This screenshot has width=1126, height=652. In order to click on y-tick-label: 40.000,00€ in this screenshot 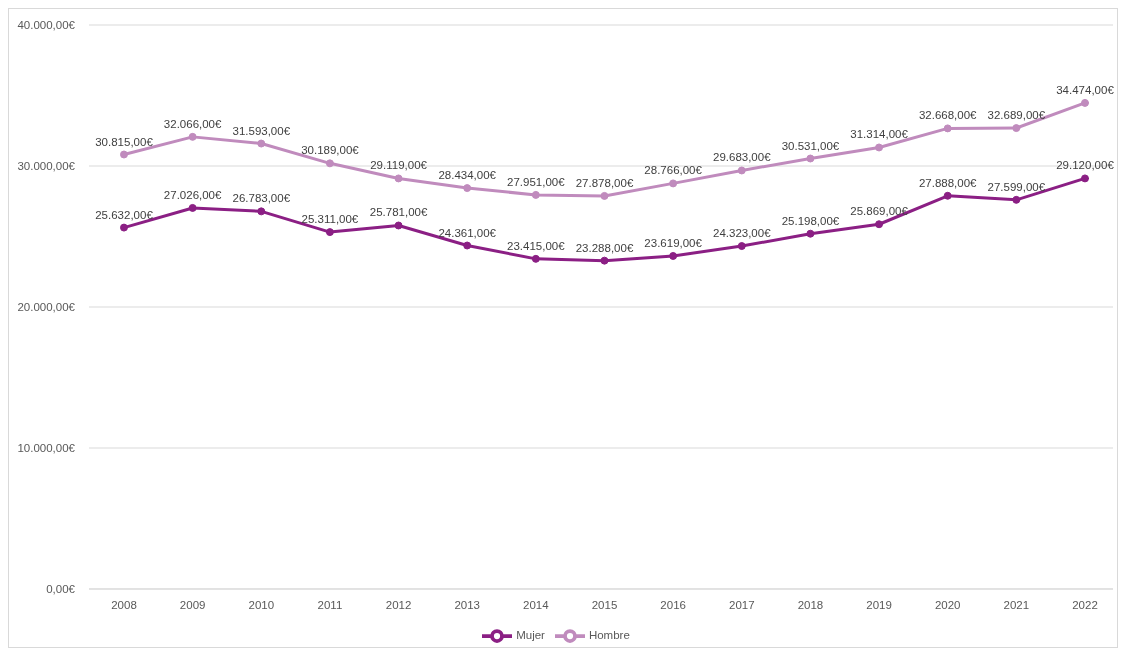, I will do `click(46, 25)`.